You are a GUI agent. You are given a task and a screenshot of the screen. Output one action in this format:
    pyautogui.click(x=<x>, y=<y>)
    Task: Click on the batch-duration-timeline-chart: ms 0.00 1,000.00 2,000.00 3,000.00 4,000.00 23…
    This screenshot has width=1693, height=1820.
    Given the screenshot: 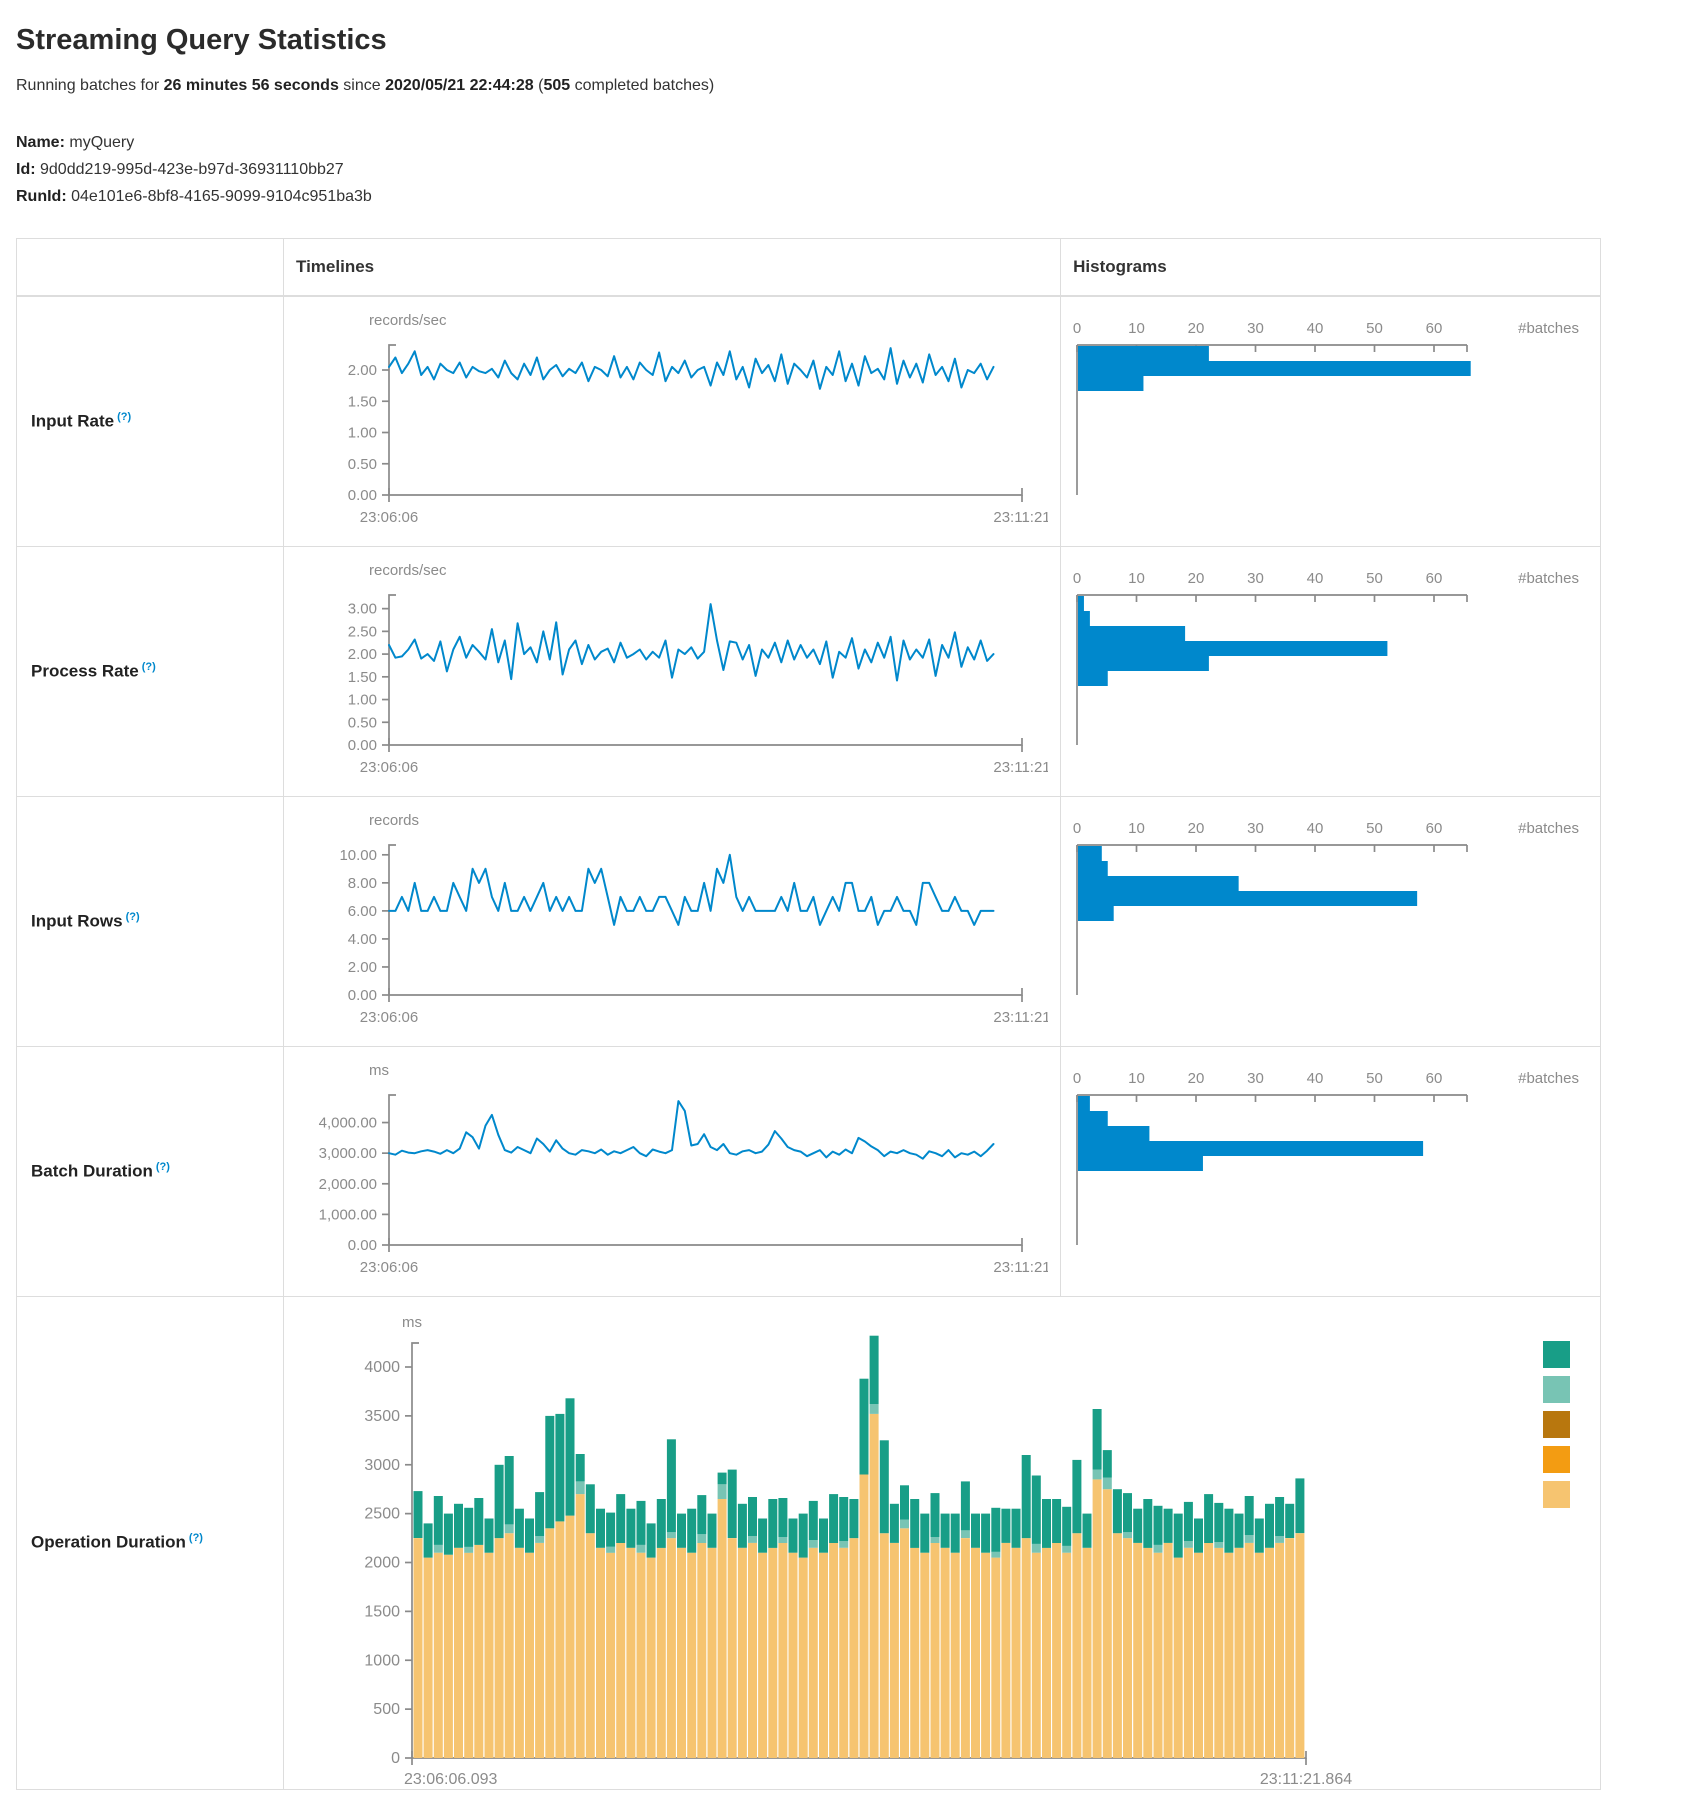 What is the action you would take?
    pyautogui.click(x=683, y=1169)
    